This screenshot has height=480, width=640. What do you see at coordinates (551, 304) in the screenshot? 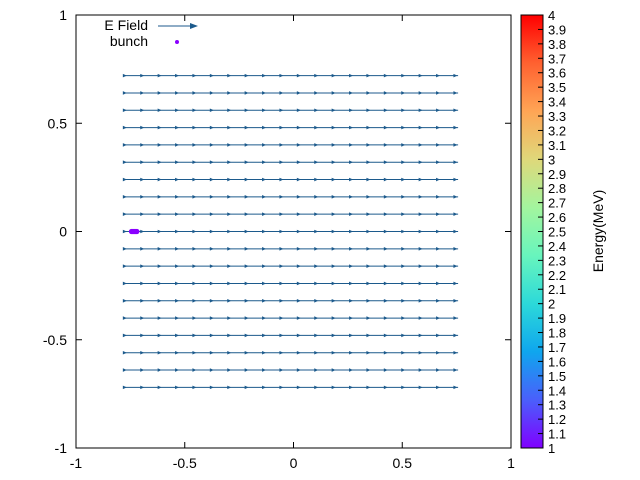
I see `colorbar-tick-label: 2` at bounding box center [551, 304].